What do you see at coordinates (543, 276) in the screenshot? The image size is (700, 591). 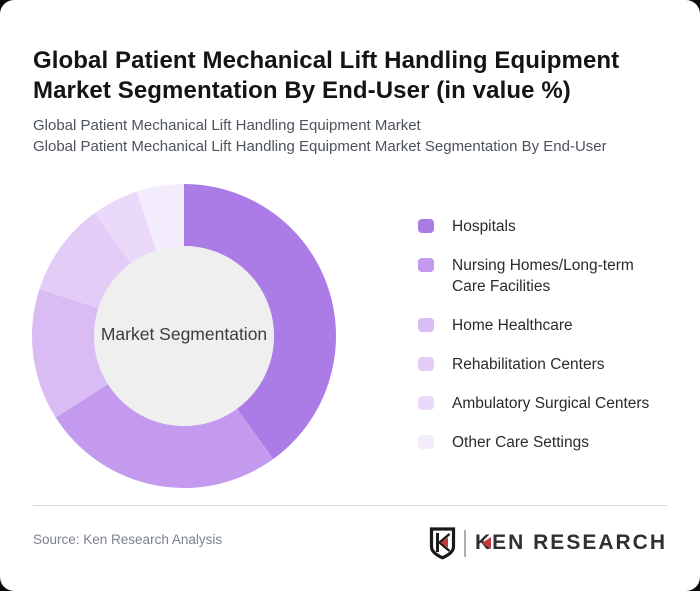 I see `legend-label-2: Nursing Homes/Long-term Care Facilities` at bounding box center [543, 276].